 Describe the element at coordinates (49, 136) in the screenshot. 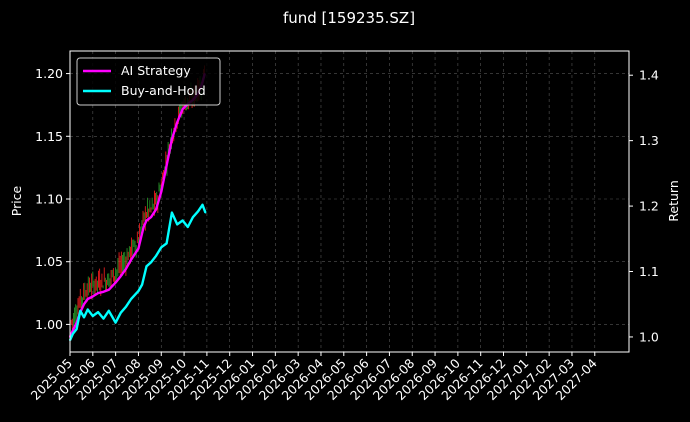

I see `y-left-tick-label: 1.15` at that location.